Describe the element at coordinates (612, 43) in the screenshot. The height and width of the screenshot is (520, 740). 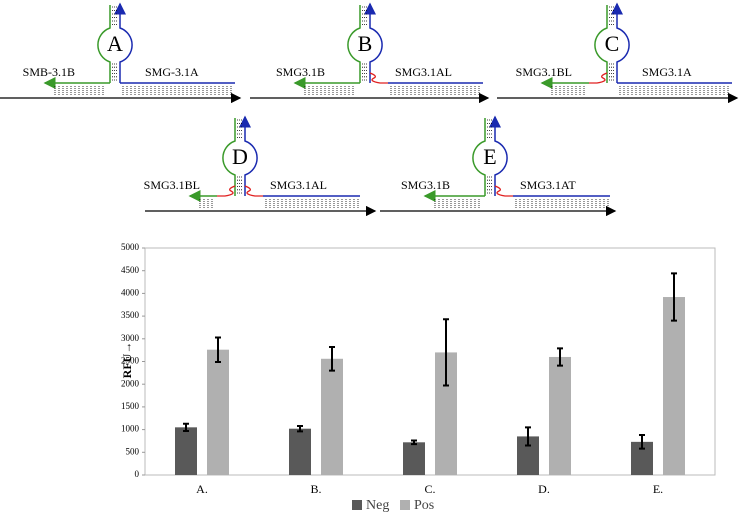
I see `probe-letter: C` at that location.